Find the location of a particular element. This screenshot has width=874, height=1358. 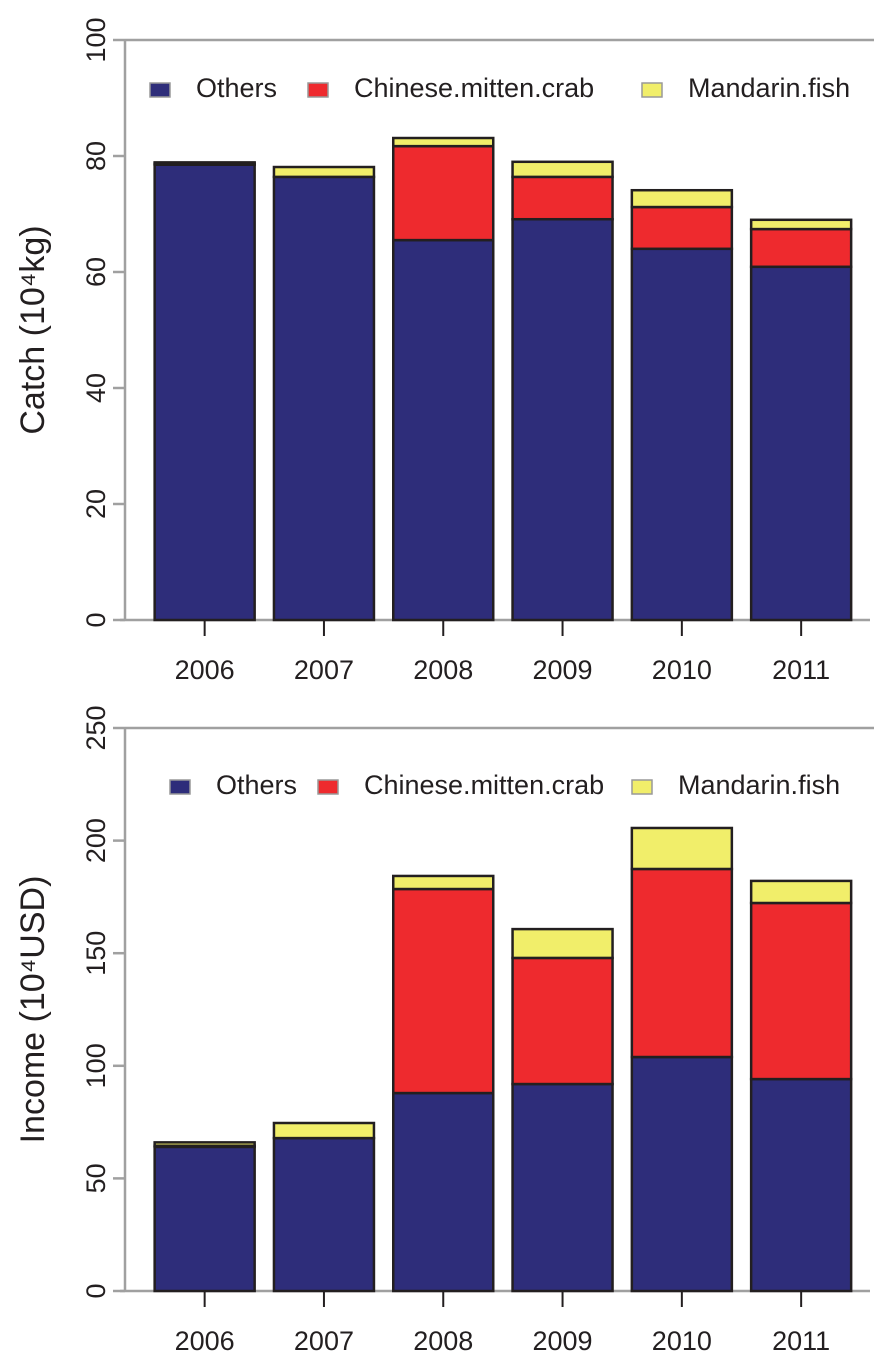

y-tick-label: 50 is located at coordinates (96, 1178).